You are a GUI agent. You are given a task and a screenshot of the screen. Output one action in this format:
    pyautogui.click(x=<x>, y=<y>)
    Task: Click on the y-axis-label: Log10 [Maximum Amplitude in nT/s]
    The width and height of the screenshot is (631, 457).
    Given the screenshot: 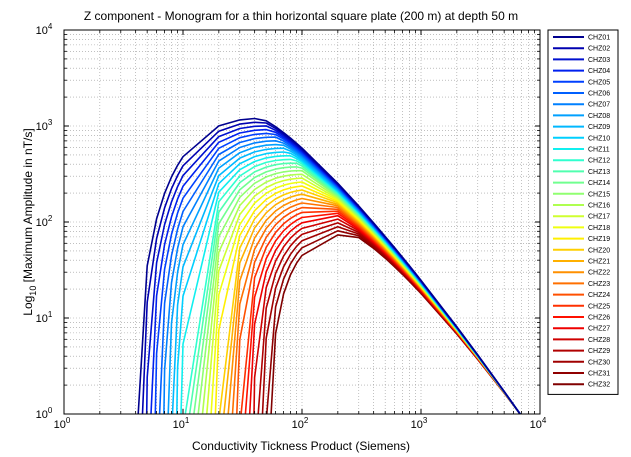 What is the action you would take?
    pyautogui.click(x=29, y=221)
    